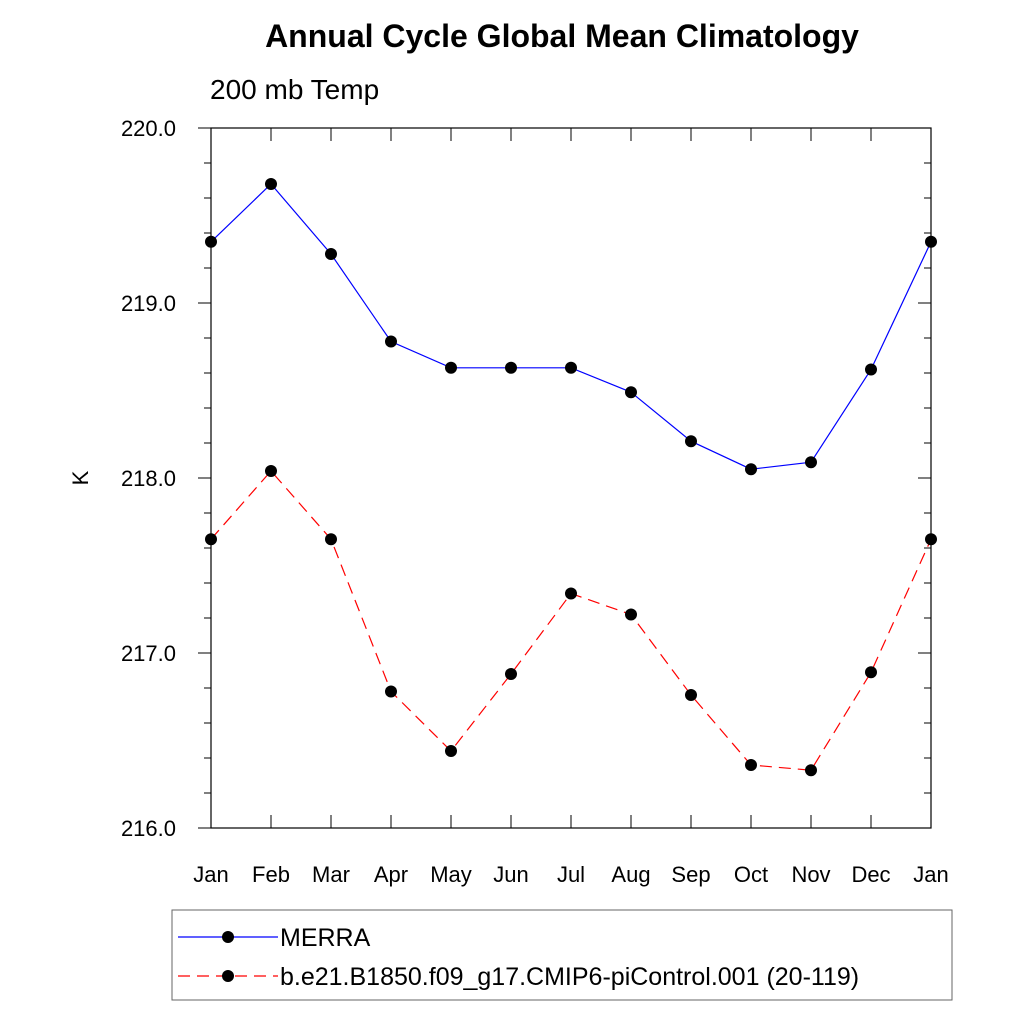 The image size is (1024, 1024). What do you see at coordinates (148, 478) in the screenshot?
I see `y-tick-label: 218.0` at bounding box center [148, 478].